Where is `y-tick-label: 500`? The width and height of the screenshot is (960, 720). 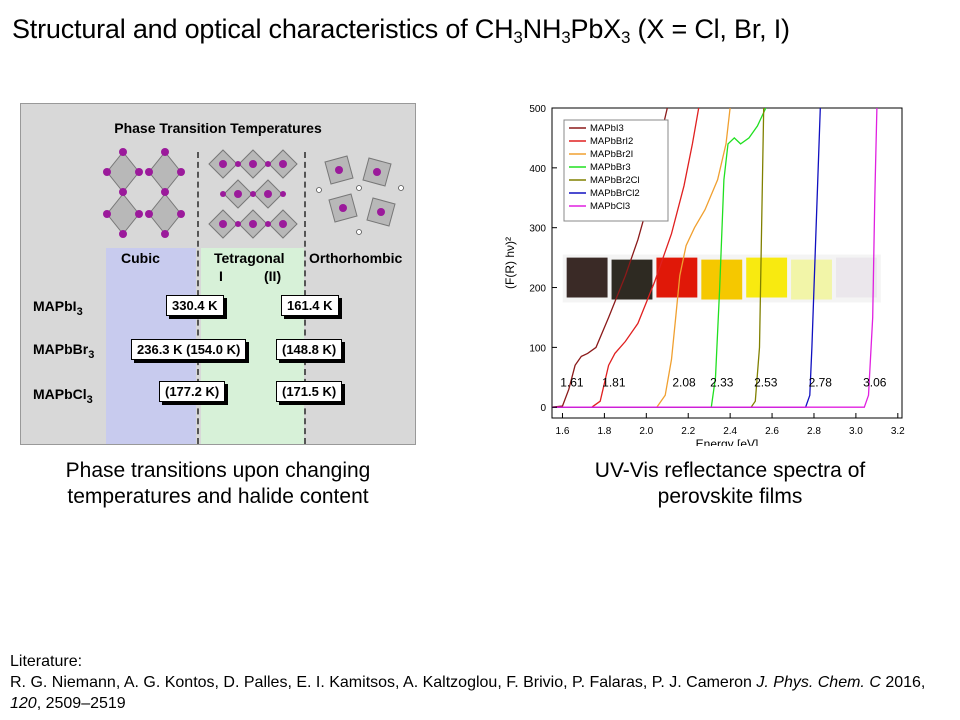 y-tick-label: 500 is located at coordinates (537, 109).